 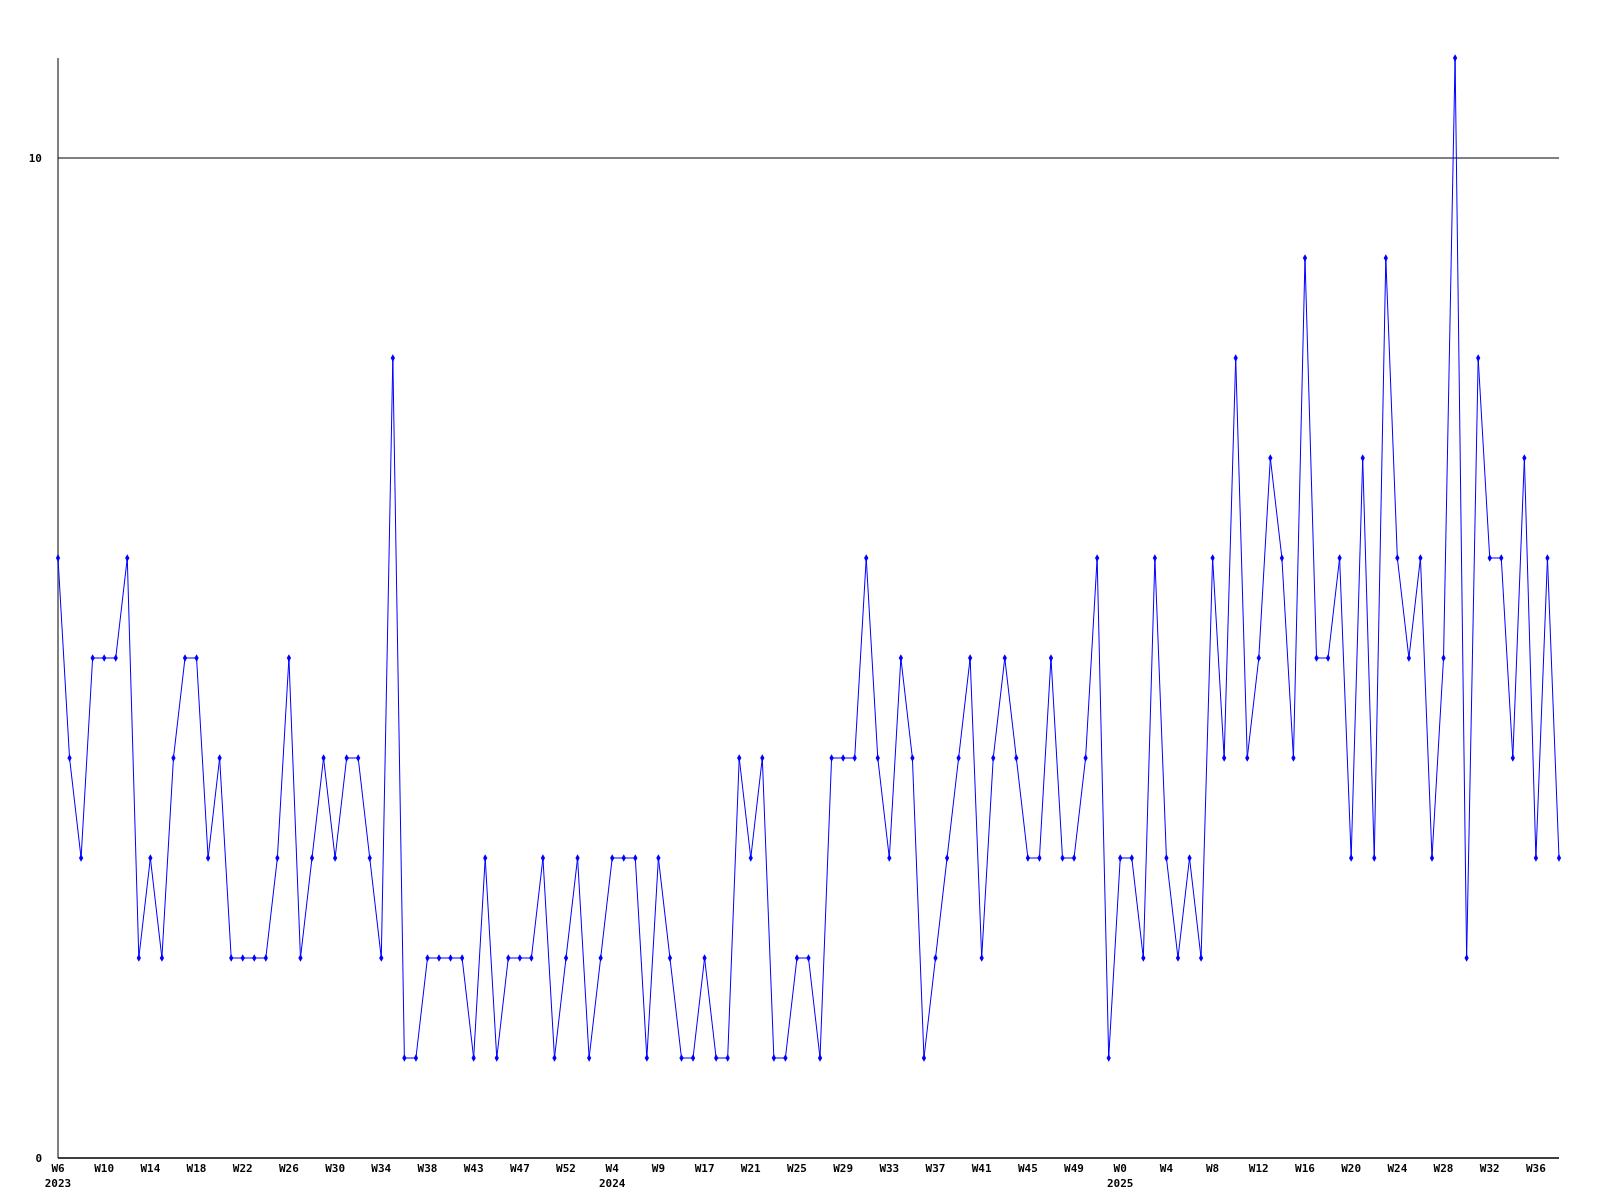 I want to click on x-tick-label: W20, so click(x=1351, y=1168).